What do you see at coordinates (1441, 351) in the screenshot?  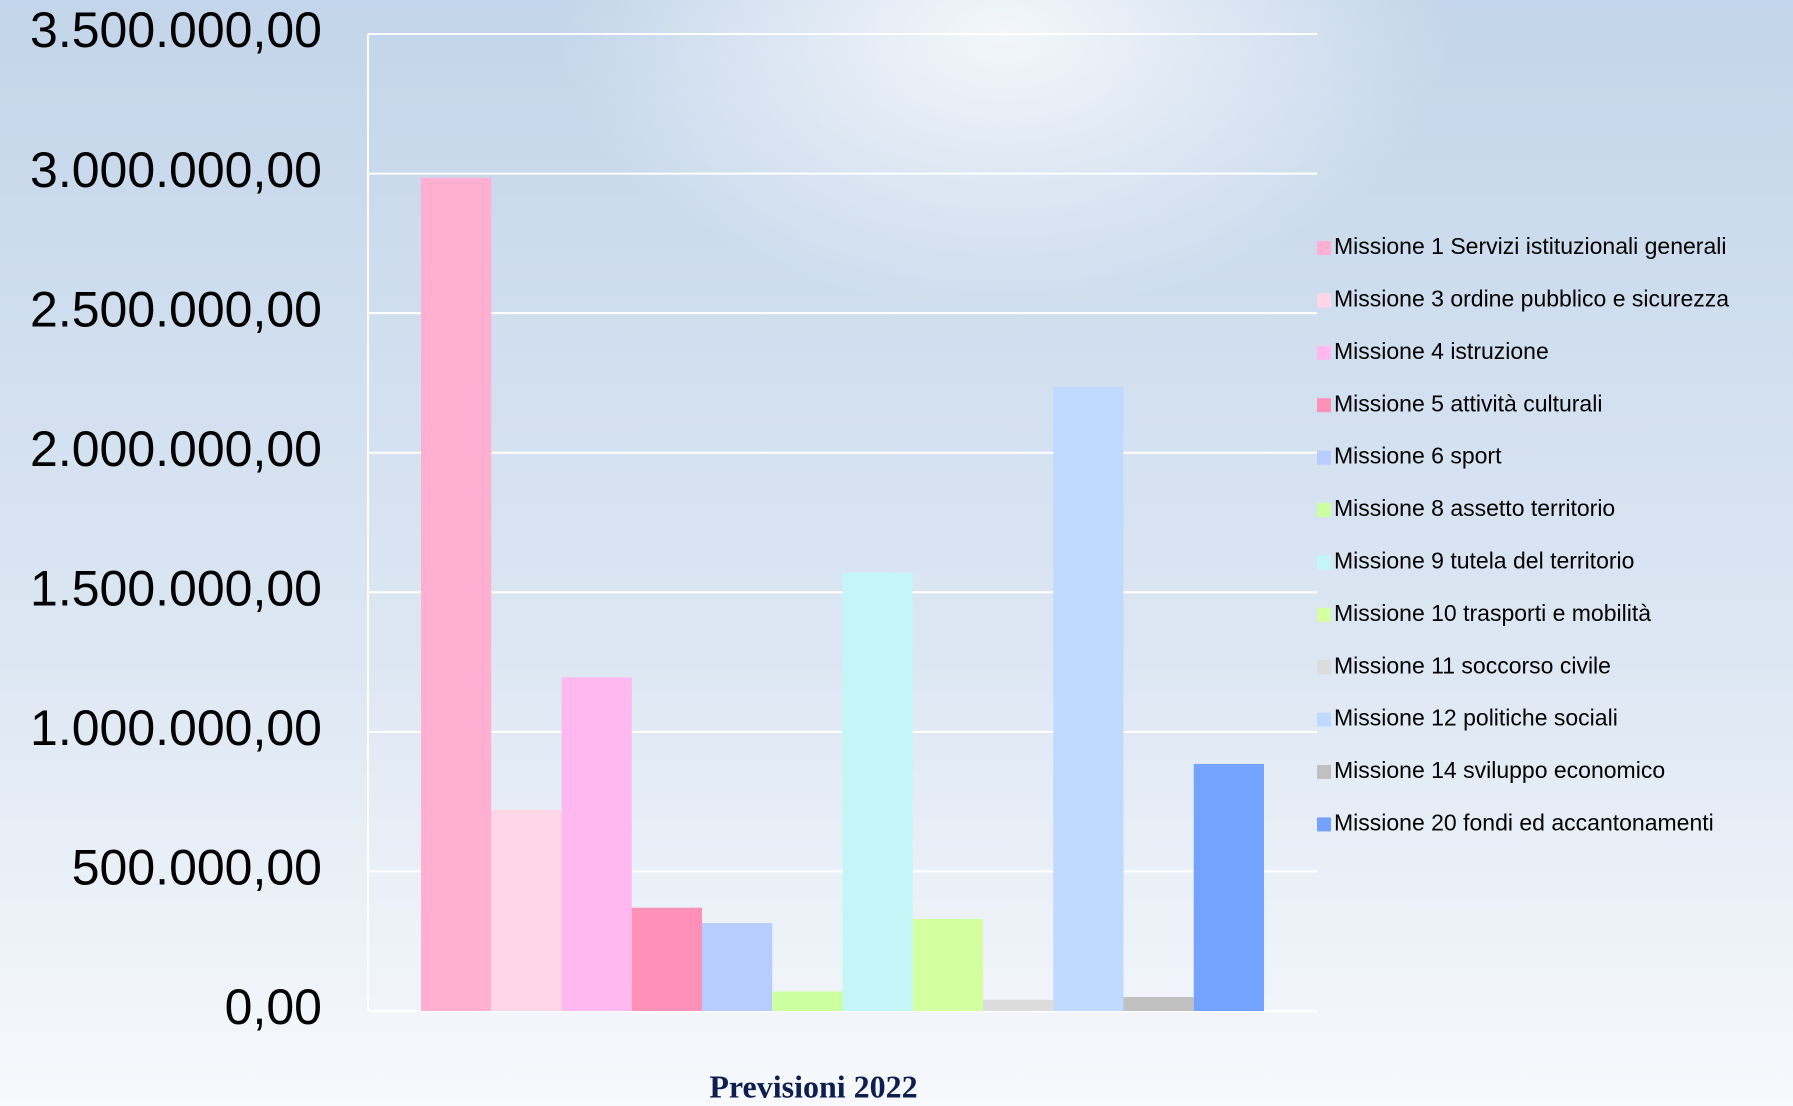 I see `legend-label: Missione 4 istruzione` at bounding box center [1441, 351].